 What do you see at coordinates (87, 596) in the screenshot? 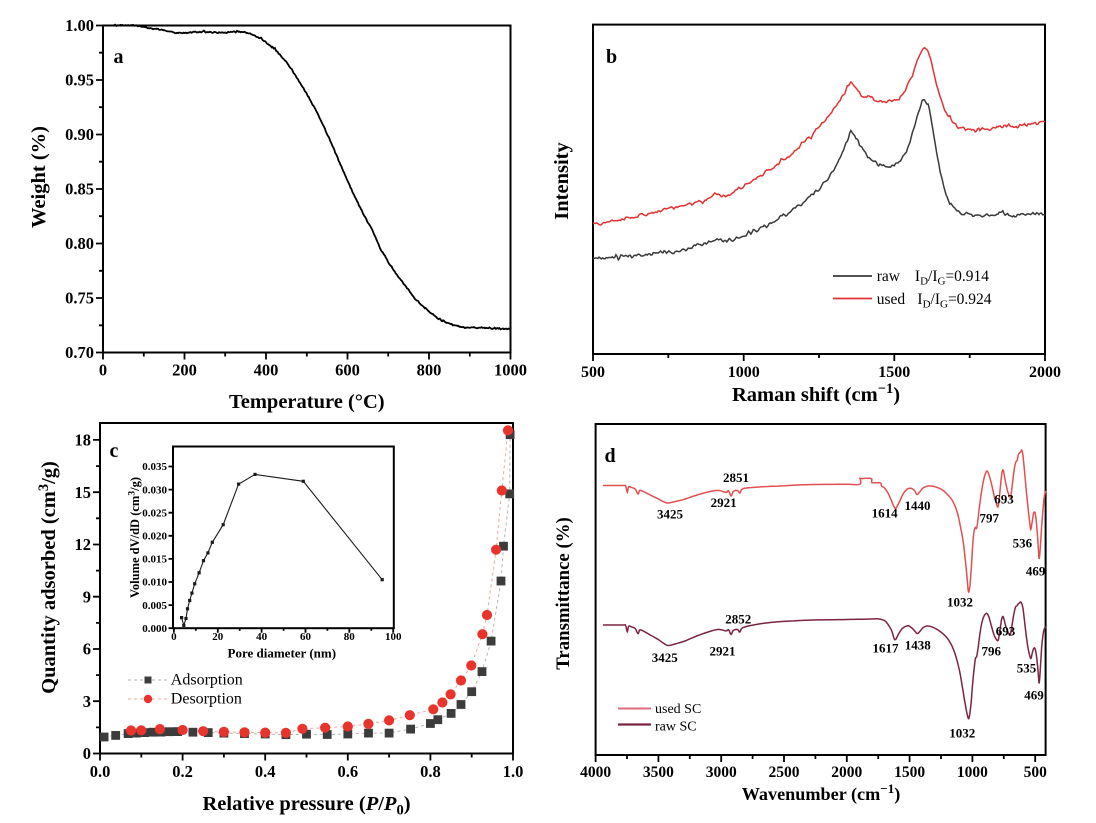
I see `svg-text: 9` at bounding box center [87, 596].